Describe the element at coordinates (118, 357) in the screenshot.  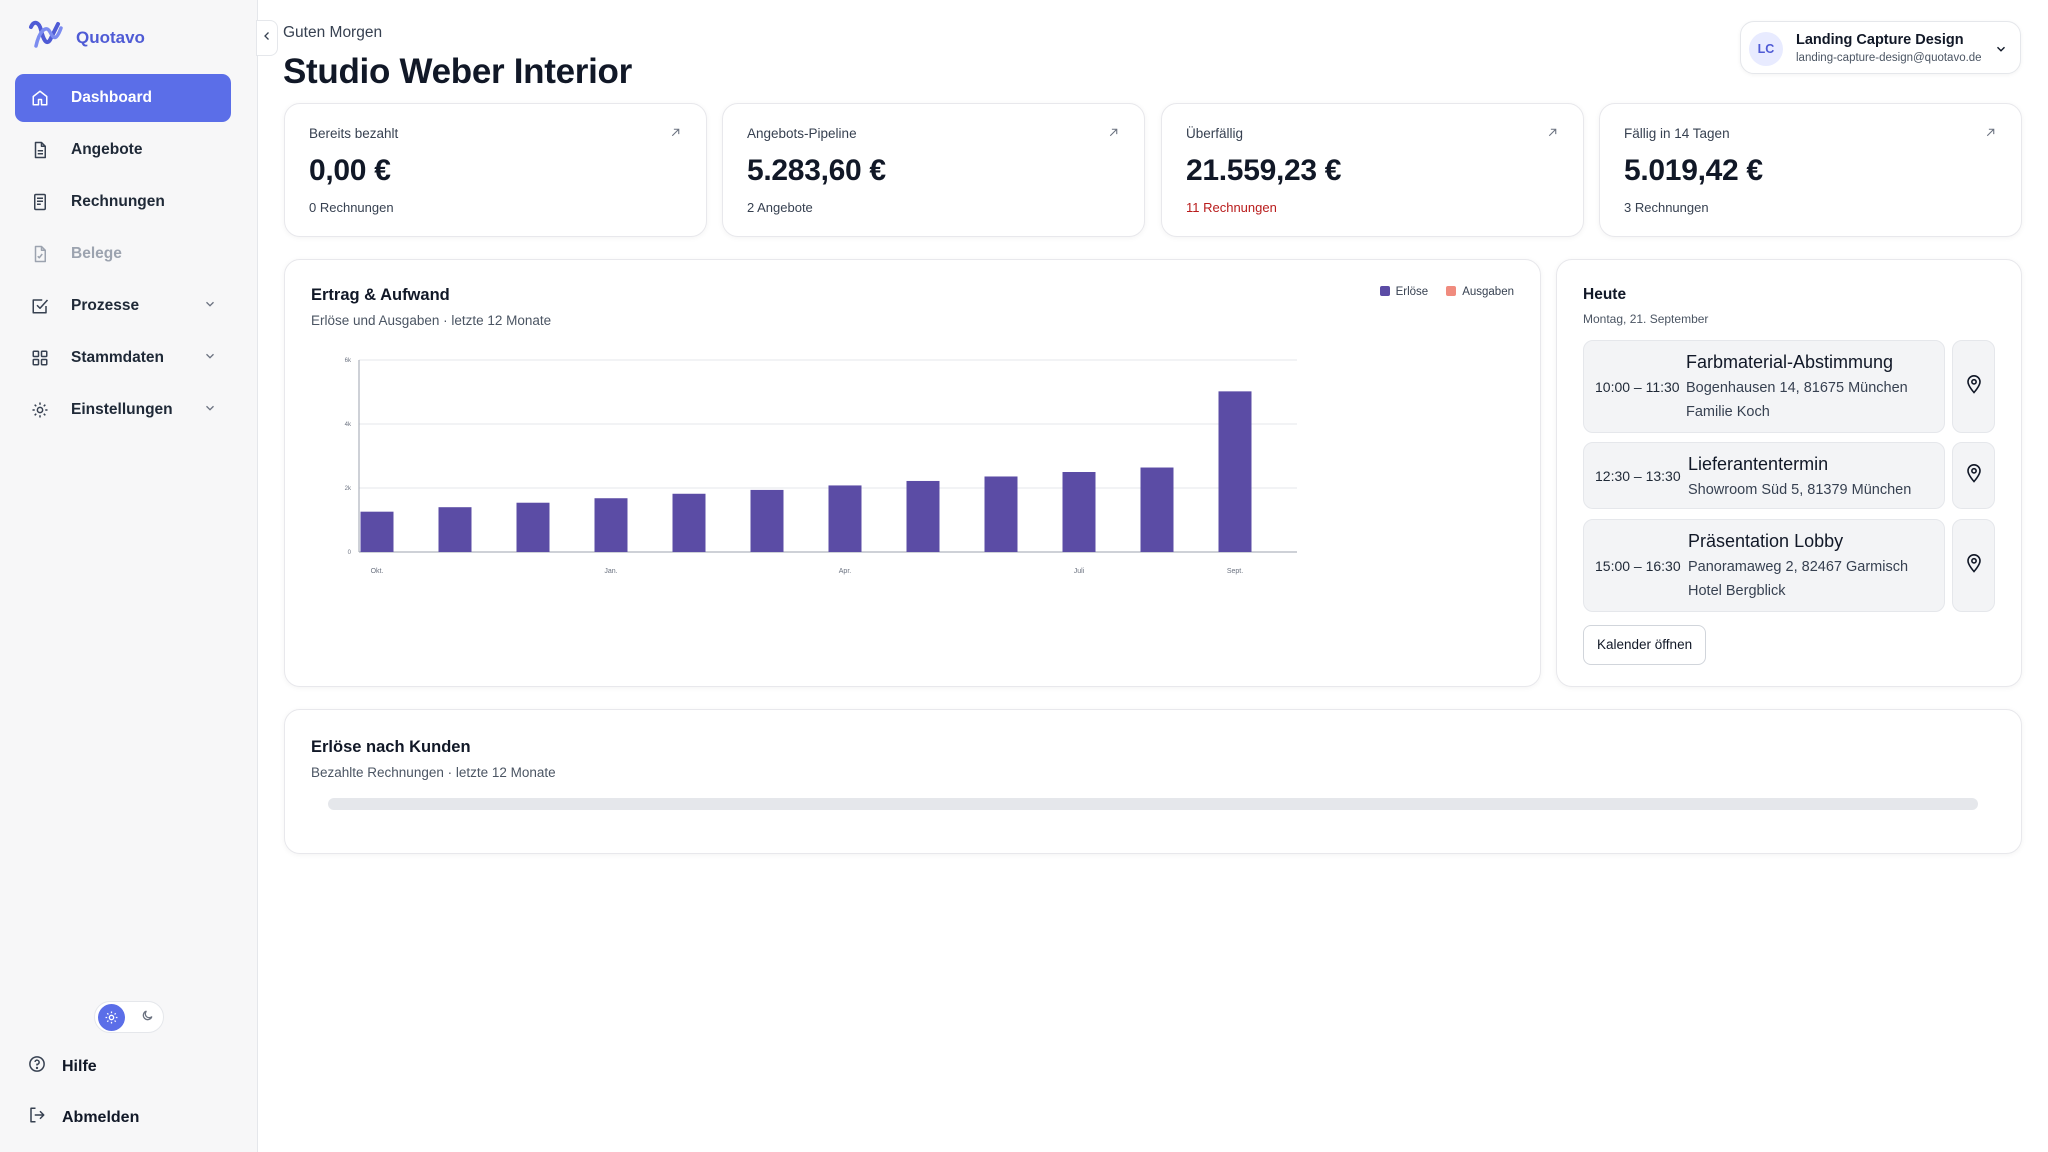
I see `sidebar-item-label: Stammdaten` at that location.